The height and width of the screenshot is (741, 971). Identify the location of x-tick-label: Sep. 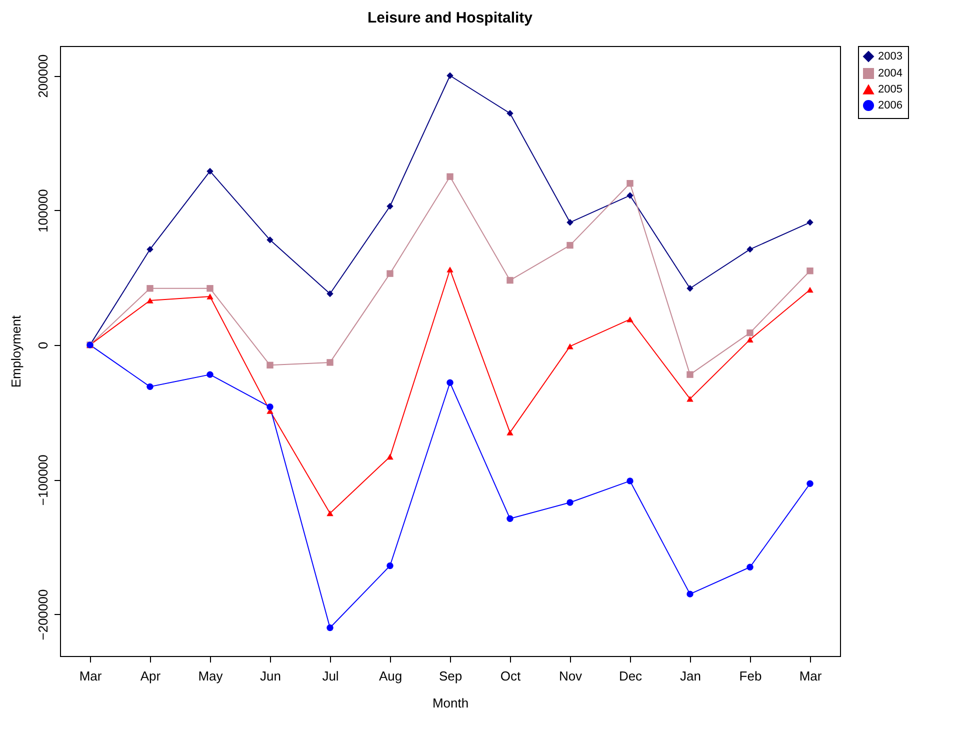
(450, 676).